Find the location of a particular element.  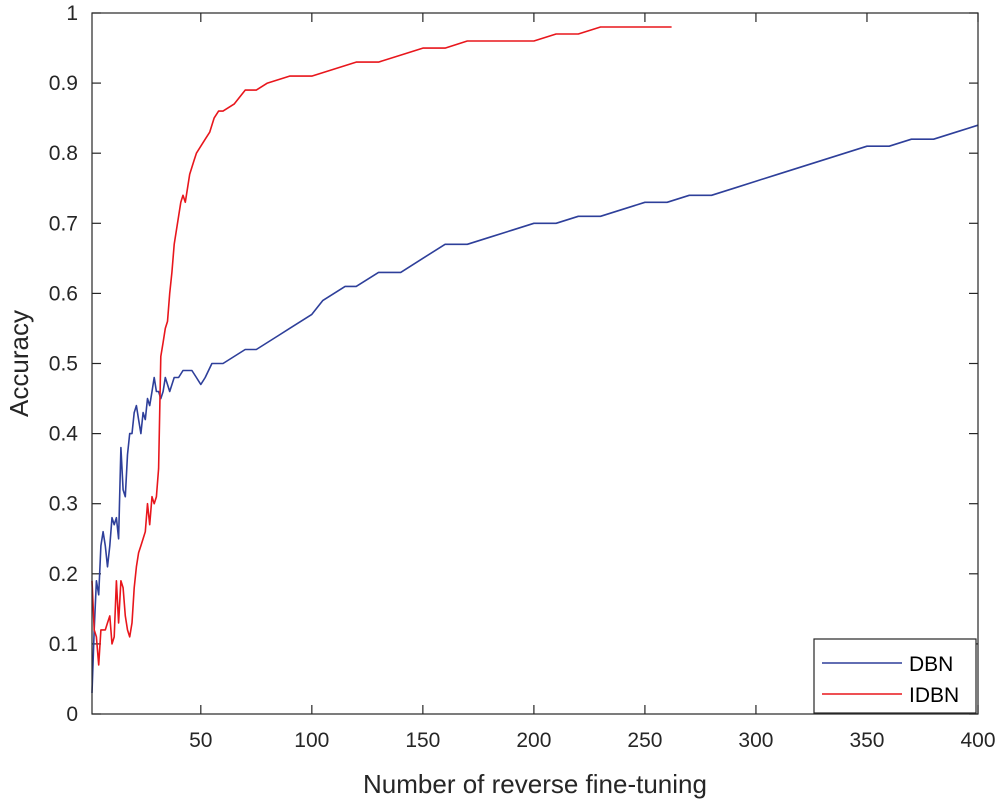

y-tick-label: 0.9 is located at coordinates (63, 83).